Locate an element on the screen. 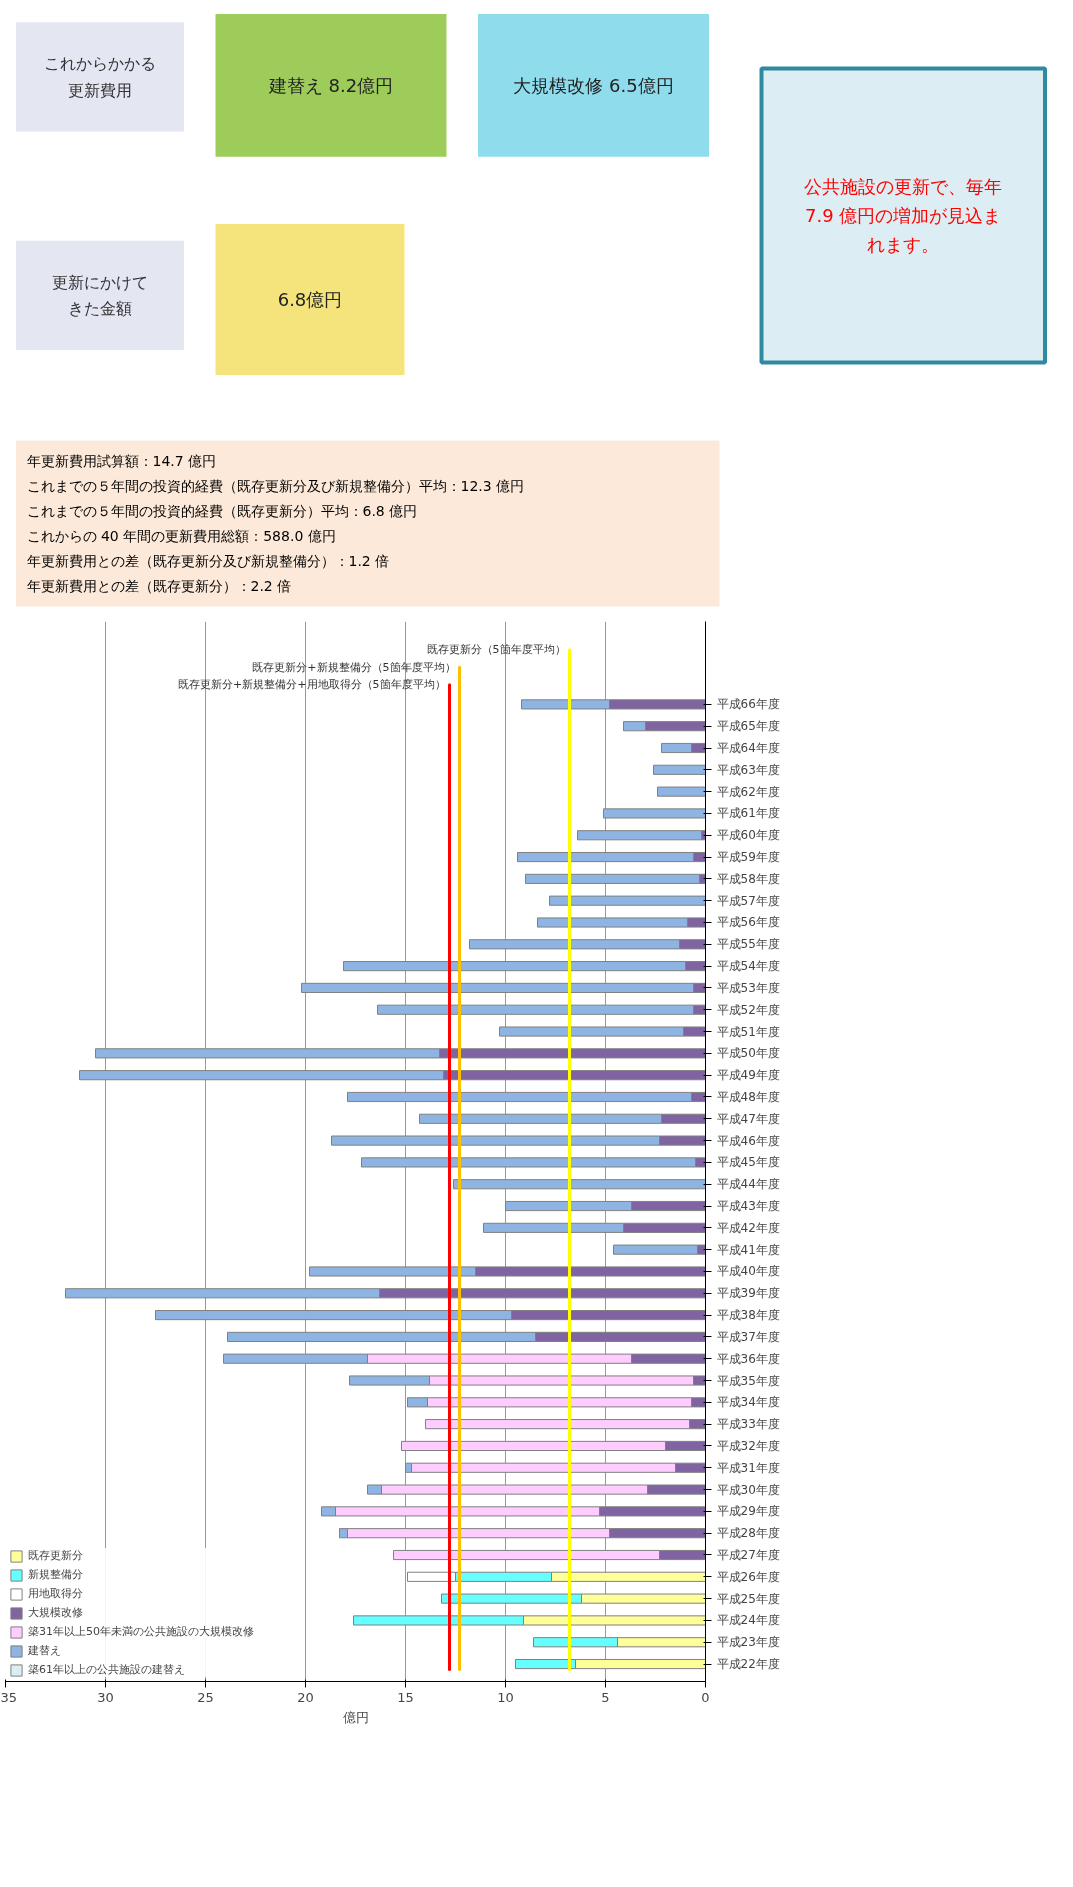 The width and height of the screenshot is (1073, 1887). y-tick-label: 平成40年度 is located at coordinates (748, 1271).